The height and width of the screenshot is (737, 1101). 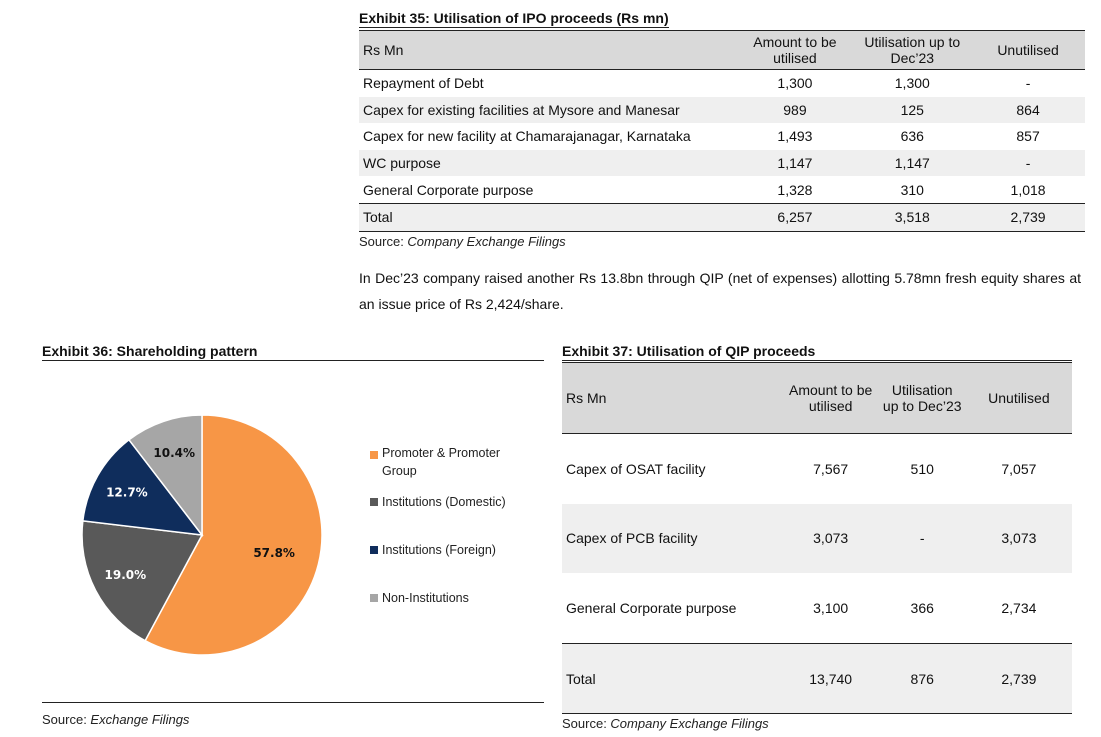 I want to click on total-utilised: 3,518, so click(x=912, y=217).